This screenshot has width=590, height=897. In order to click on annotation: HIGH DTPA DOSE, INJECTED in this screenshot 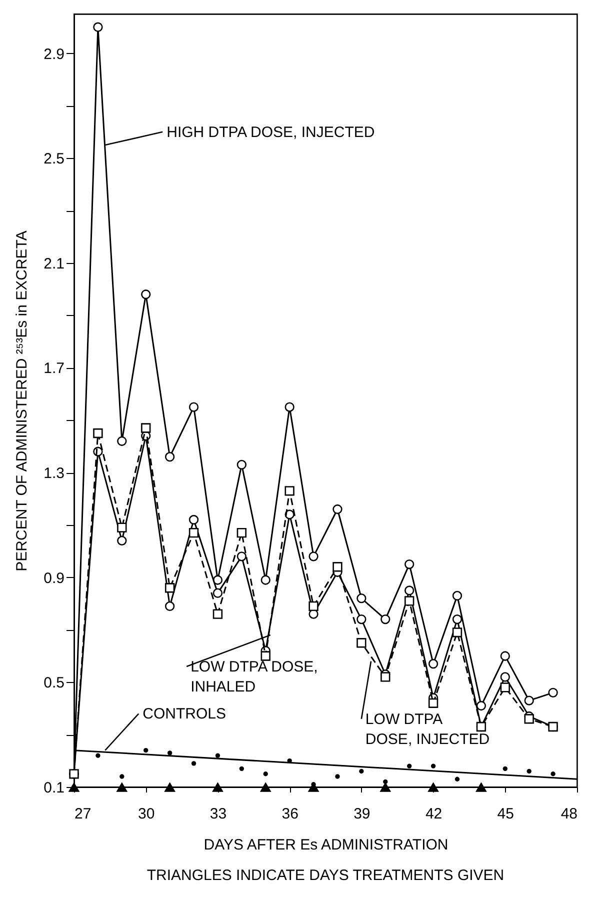, I will do `click(270, 132)`.